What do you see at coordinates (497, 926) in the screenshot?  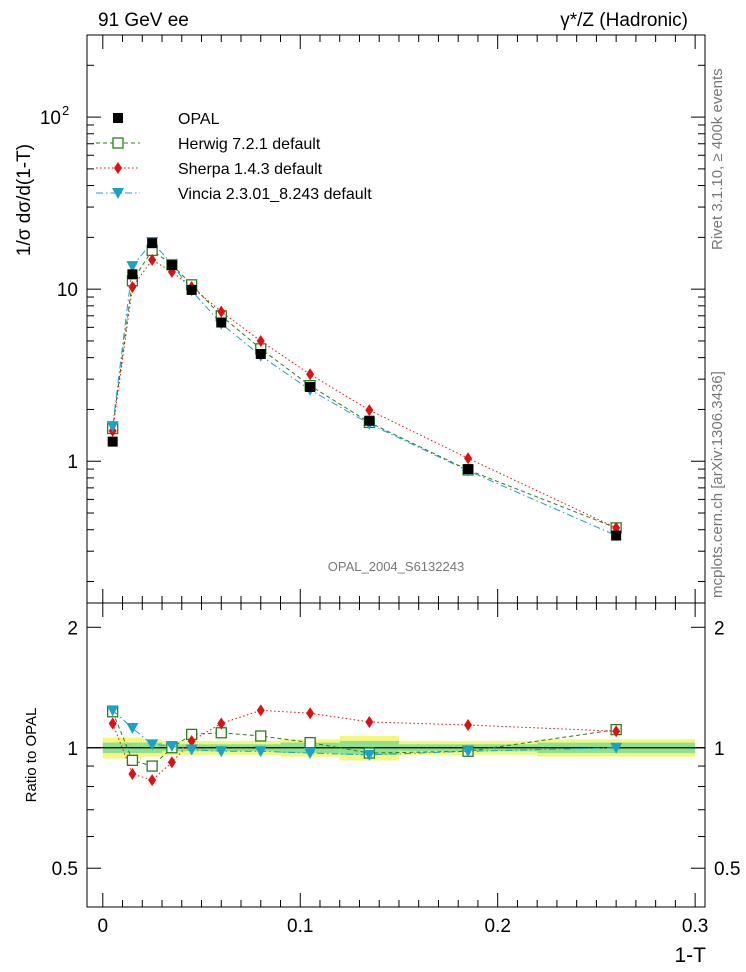 I see `xtick-label: 0.2` at bounding box center [497, 926].